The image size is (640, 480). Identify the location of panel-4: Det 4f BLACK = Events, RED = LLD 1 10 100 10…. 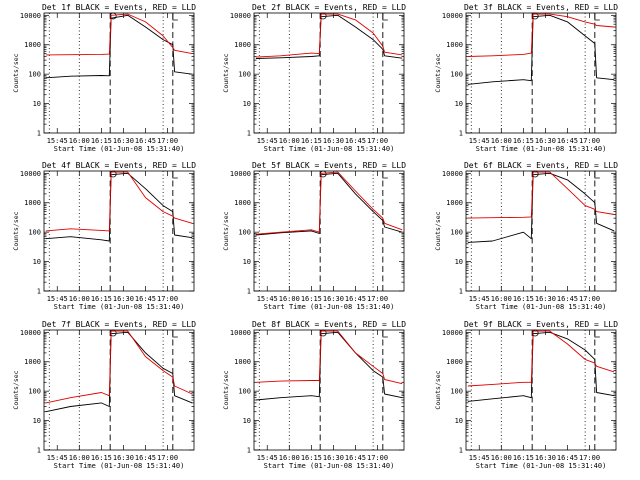
(104, 236).